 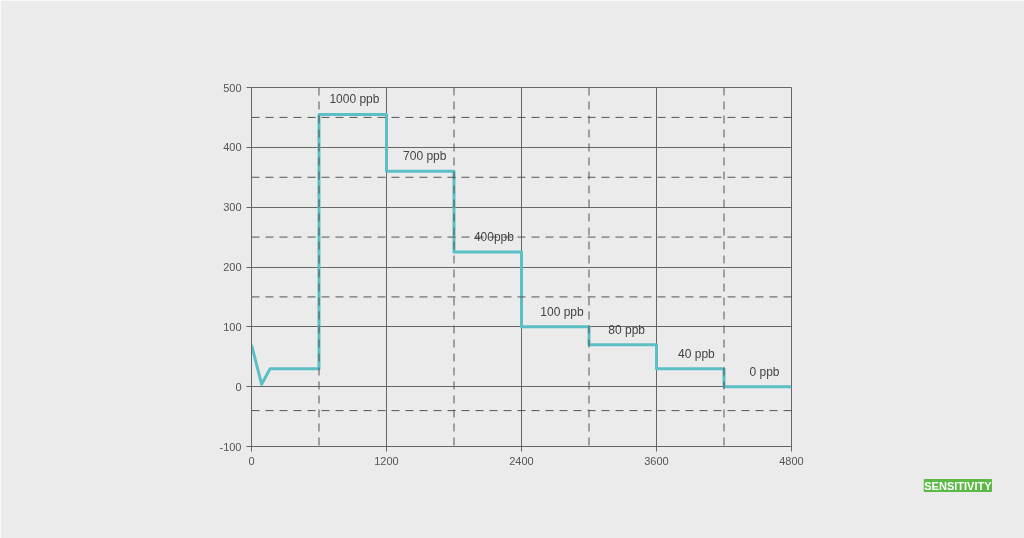 I want to click on annotation: 400ppb, so click(x=494, y=237).